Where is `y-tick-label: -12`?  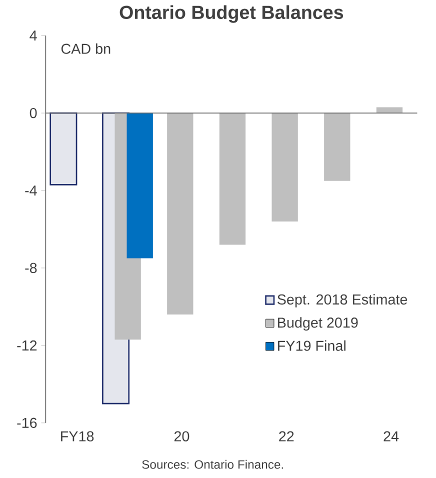
y-tick-label: -12 is located at coordinates (27, 345).